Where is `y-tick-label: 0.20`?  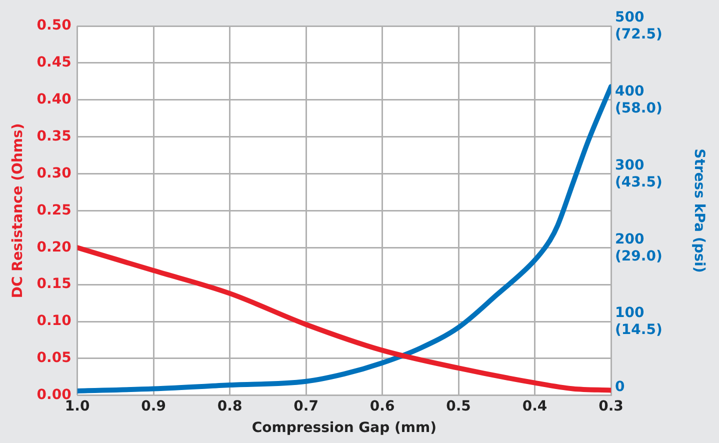 y-tick-label: 0.20 is located at coordinates (54, 247).